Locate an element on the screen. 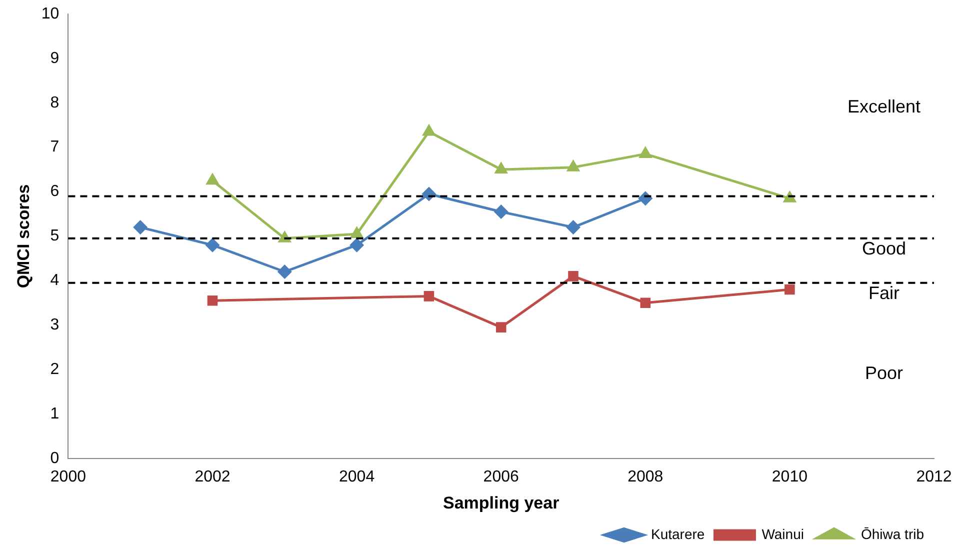 This screenshot has width=960, height=556. y-tick-label: 2 is located at coordinates (55, 369).